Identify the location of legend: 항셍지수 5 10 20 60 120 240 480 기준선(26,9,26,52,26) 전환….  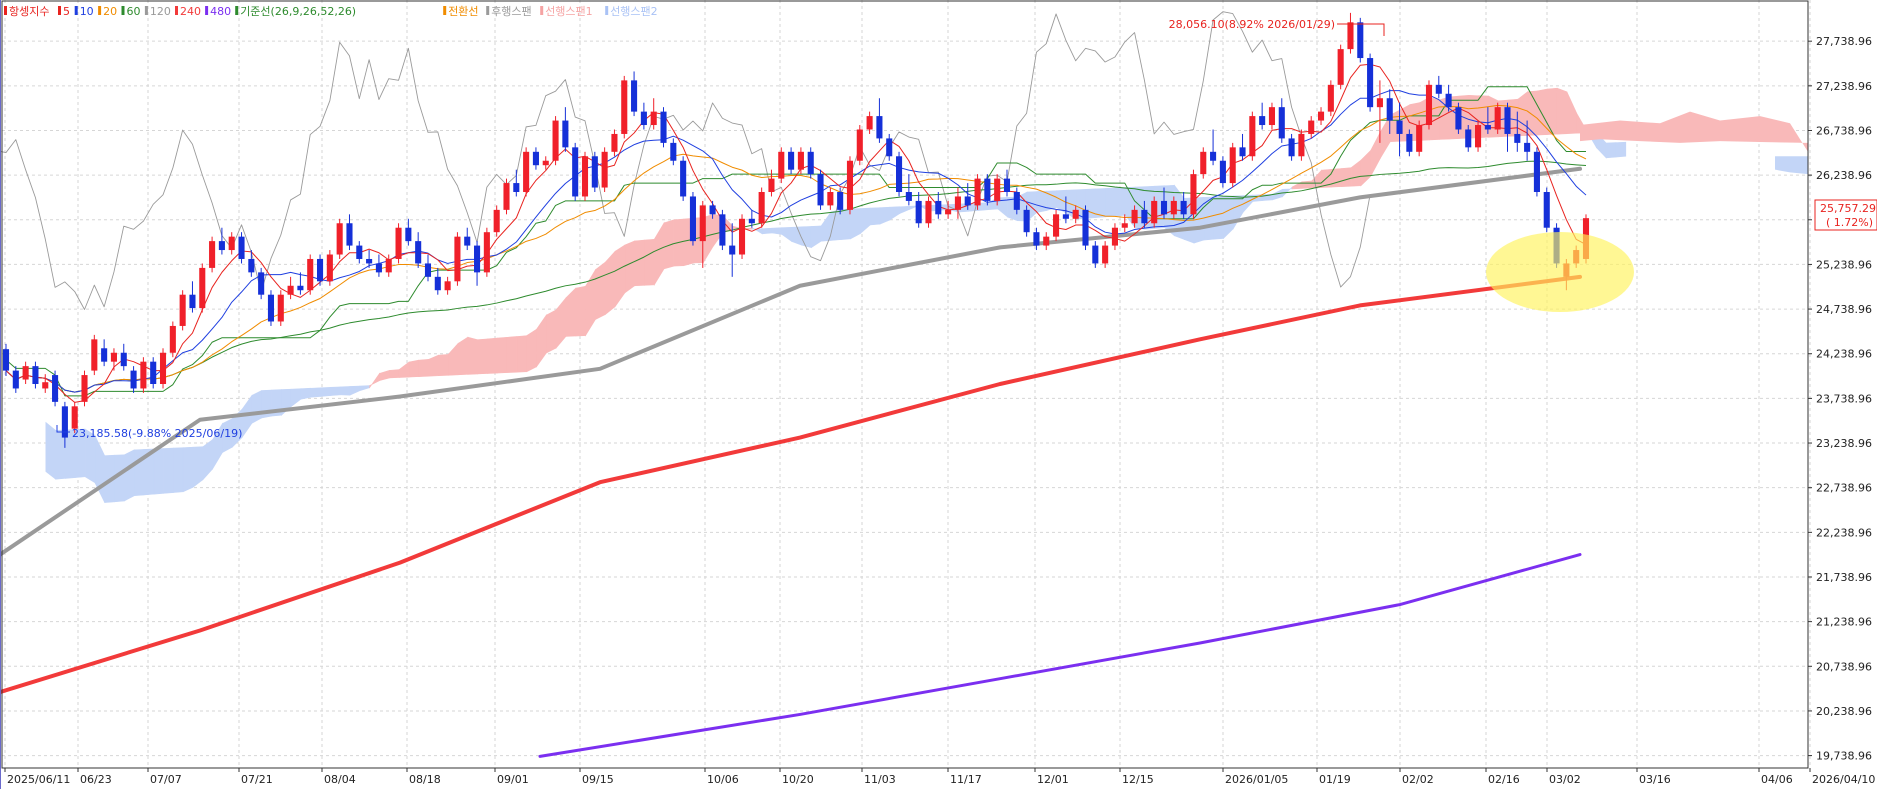
(331, 11).